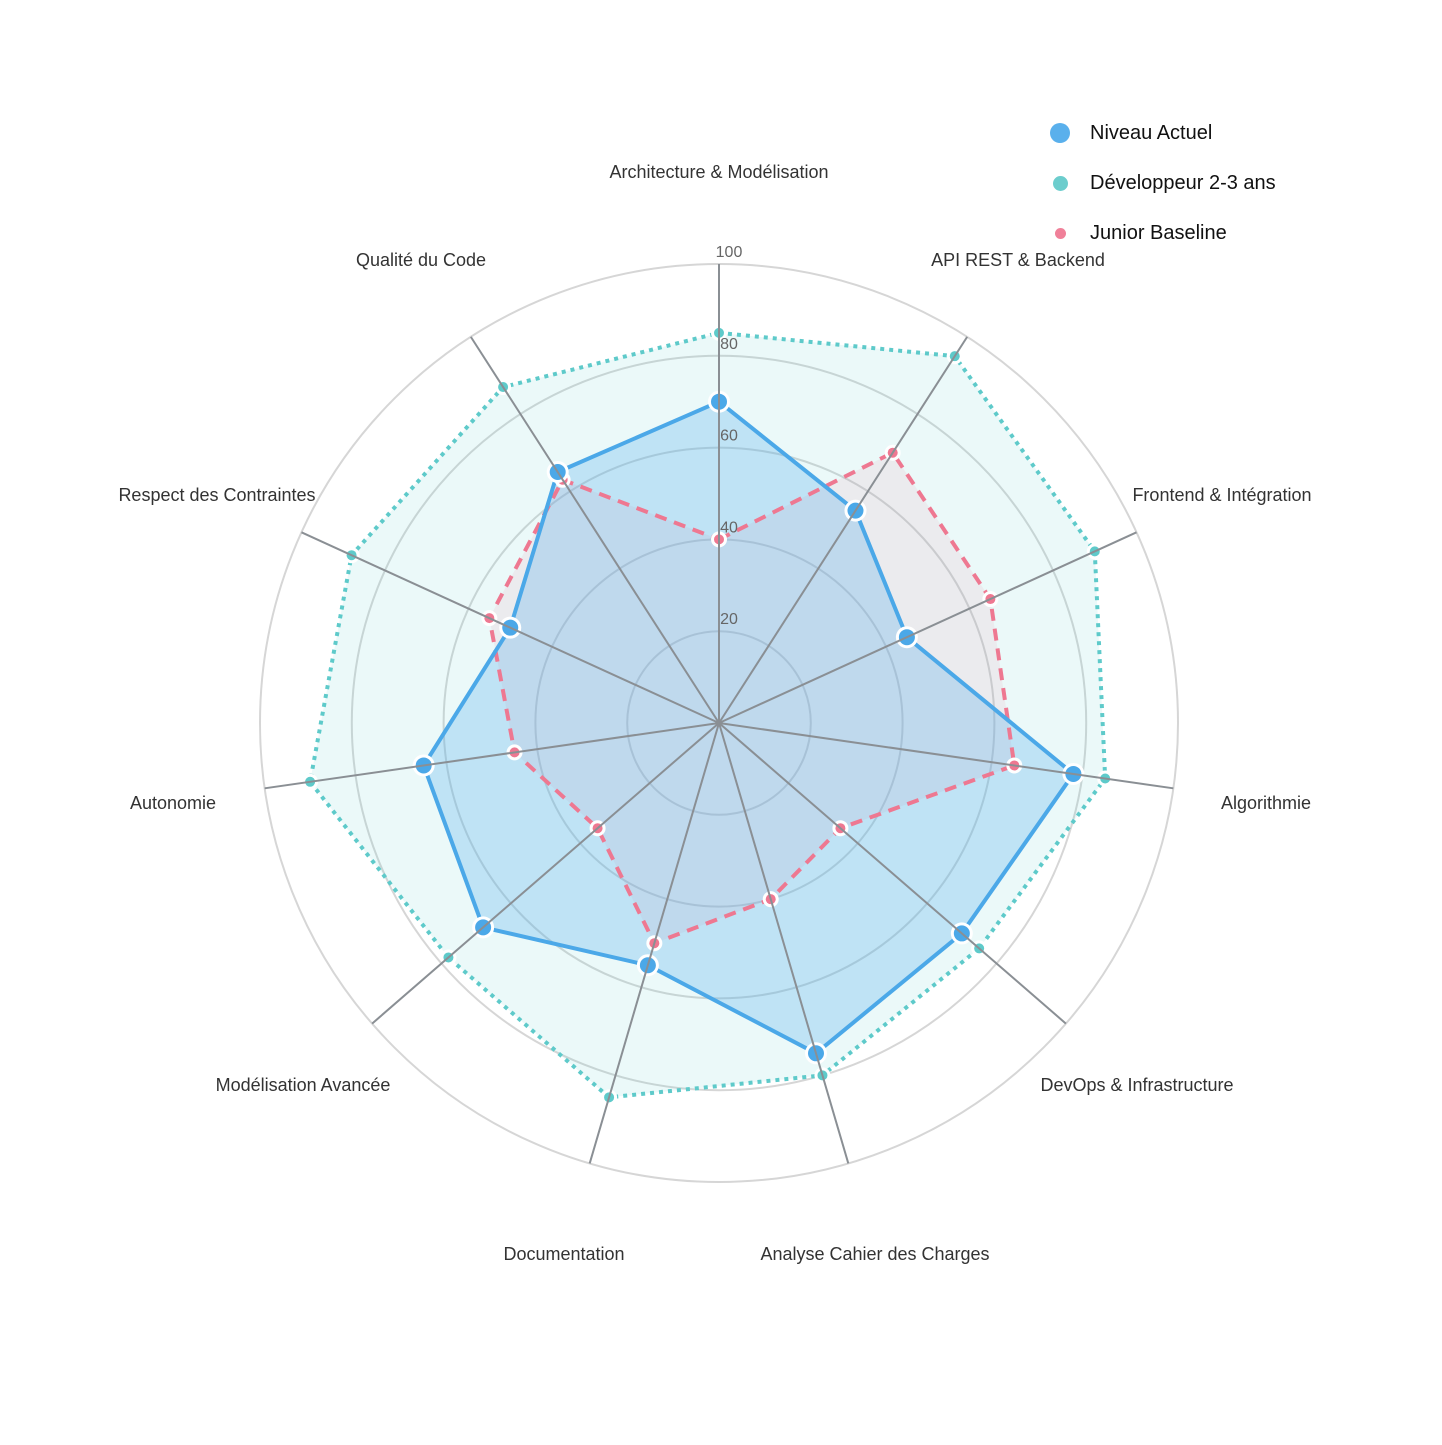 This screenshot has width=1442, height=1445. I want to click on category-label: Documentation, so click(563, 1254).